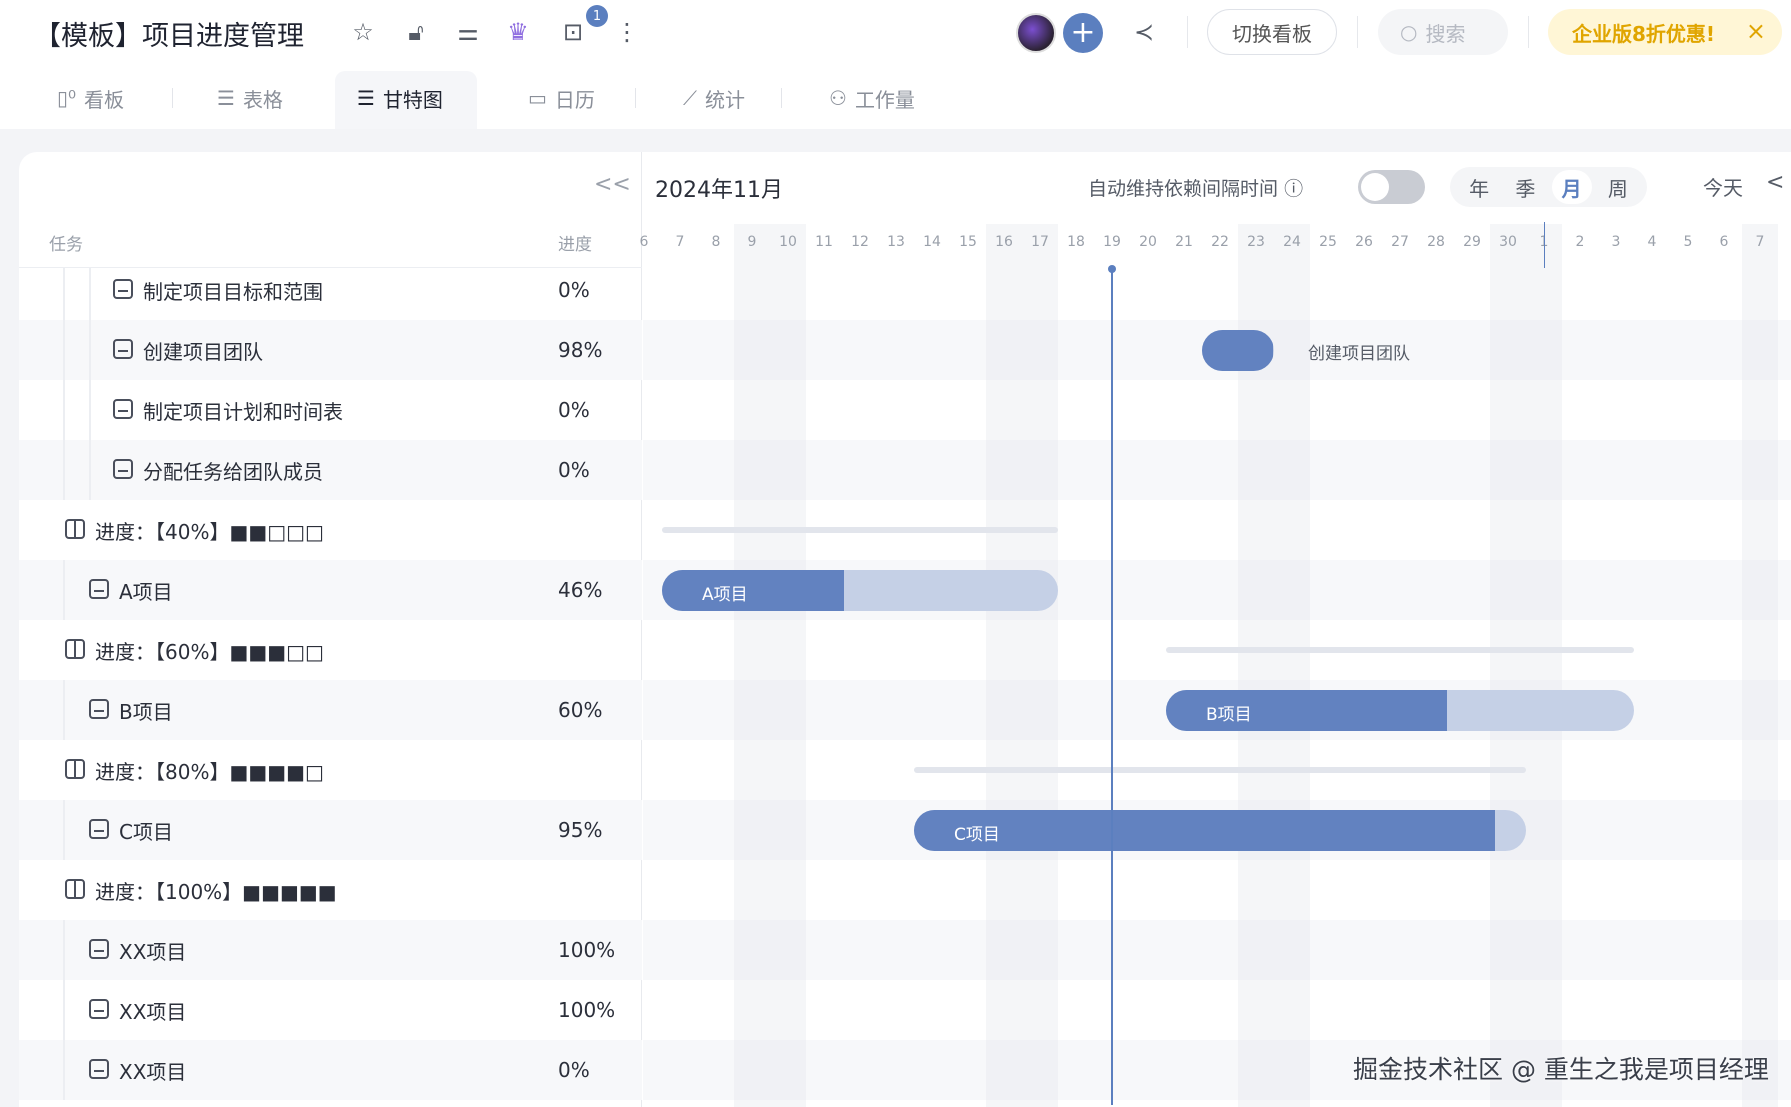  I want to click on switch-board-button: 切换看板, so click(1272, 32).